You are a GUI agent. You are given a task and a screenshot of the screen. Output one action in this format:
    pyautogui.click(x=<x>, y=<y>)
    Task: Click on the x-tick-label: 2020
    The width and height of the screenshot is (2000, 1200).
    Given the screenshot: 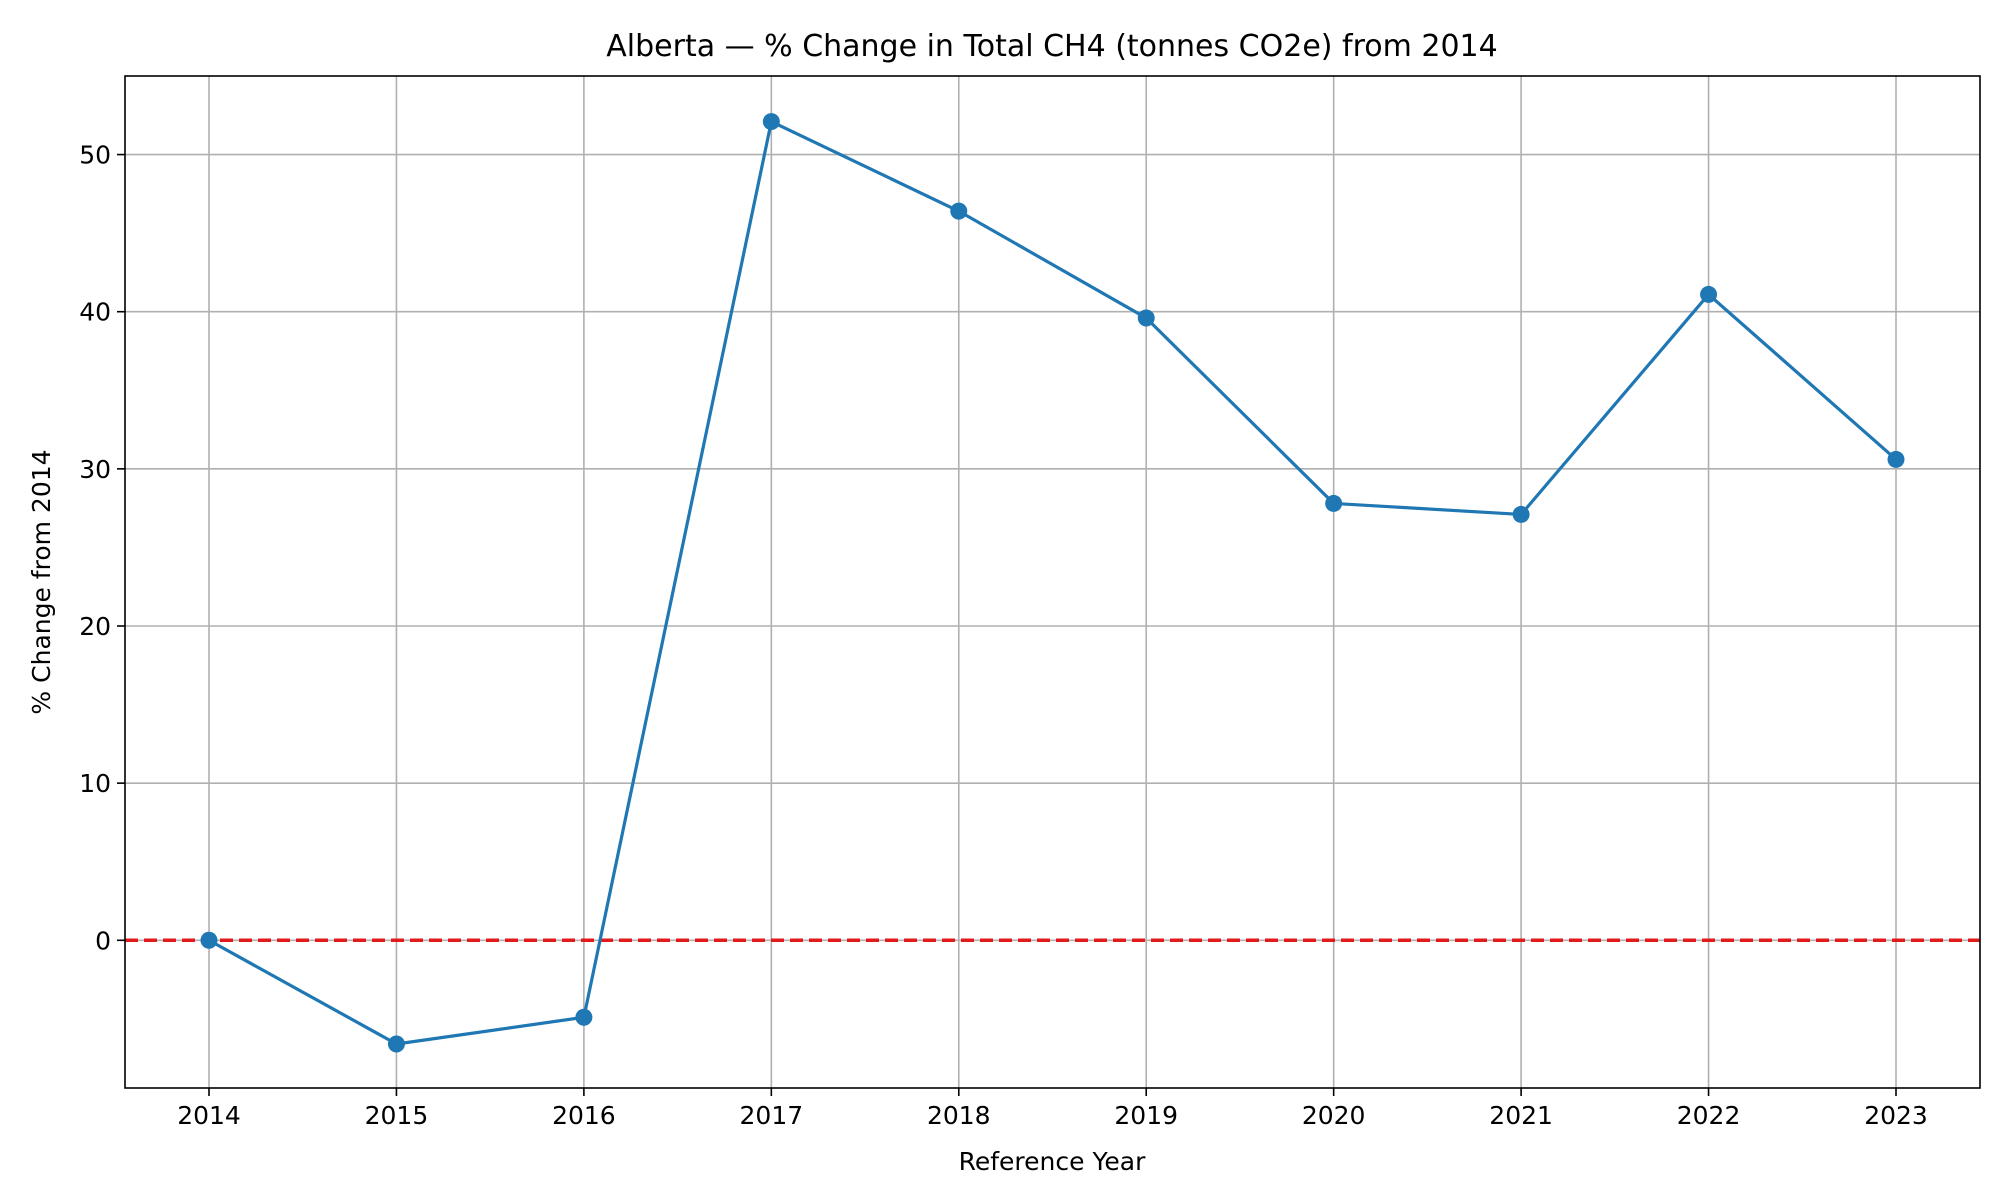 What is the action you would take?
    pyautogui.click(x=1334, y=1115)
    